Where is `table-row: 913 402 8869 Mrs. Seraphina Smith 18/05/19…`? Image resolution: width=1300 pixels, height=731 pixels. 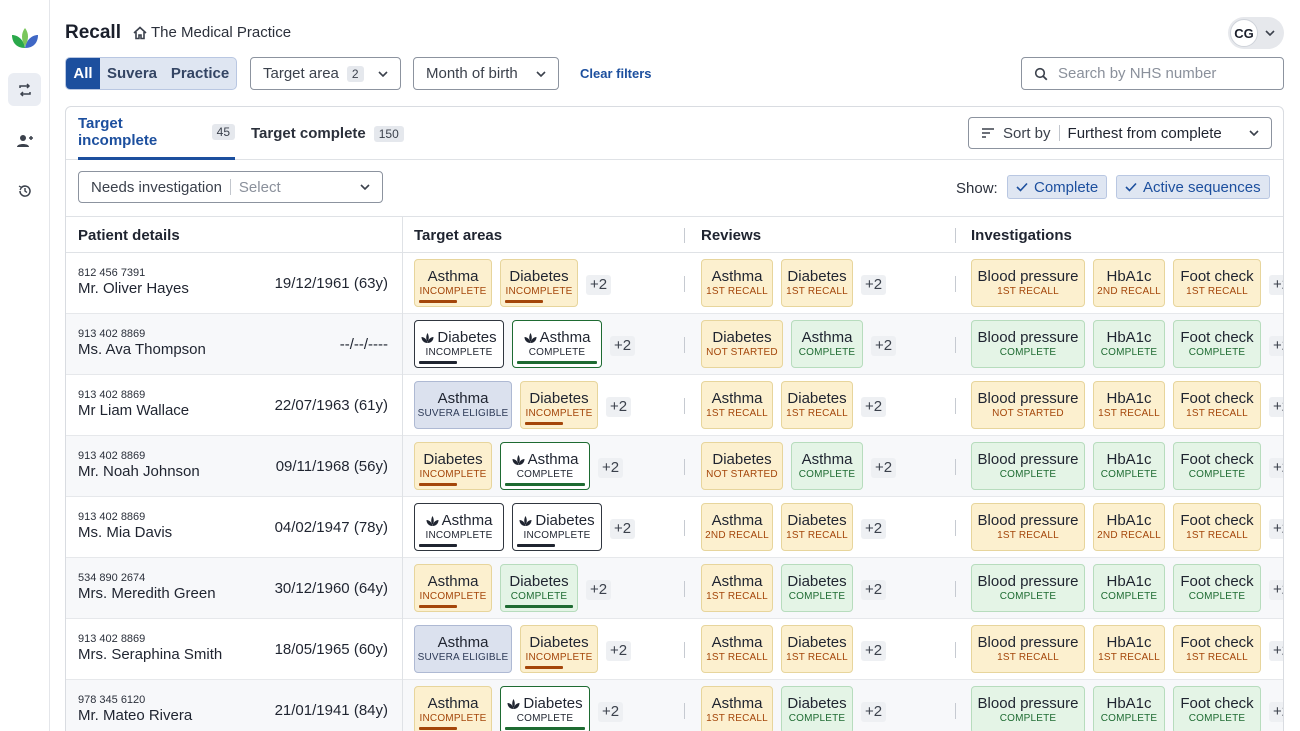
table-row: 913 402 8869 Mrs. Seraphina Smith 18/05/19… is located at coordinates (674, 649).